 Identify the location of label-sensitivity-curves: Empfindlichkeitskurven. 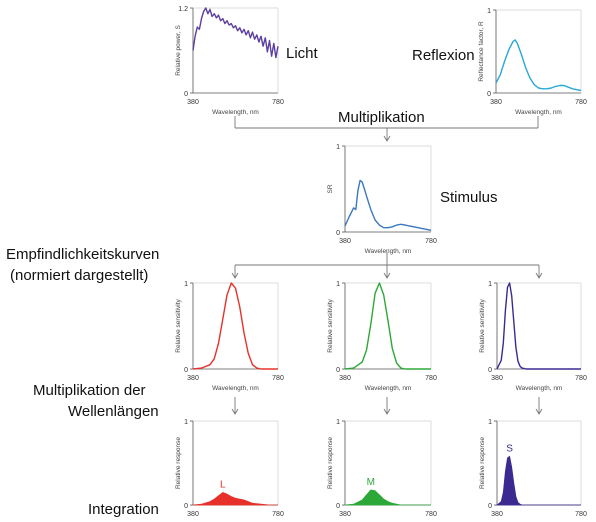
(83, 254).